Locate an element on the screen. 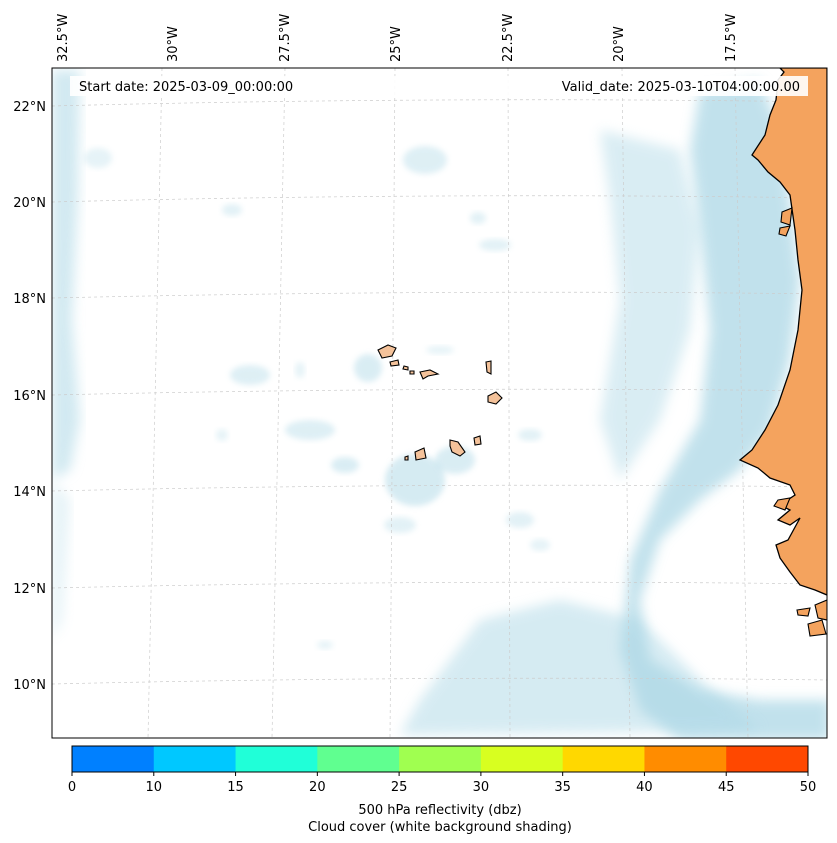  lon-label: 30°W is located at coordinates (173, 44).